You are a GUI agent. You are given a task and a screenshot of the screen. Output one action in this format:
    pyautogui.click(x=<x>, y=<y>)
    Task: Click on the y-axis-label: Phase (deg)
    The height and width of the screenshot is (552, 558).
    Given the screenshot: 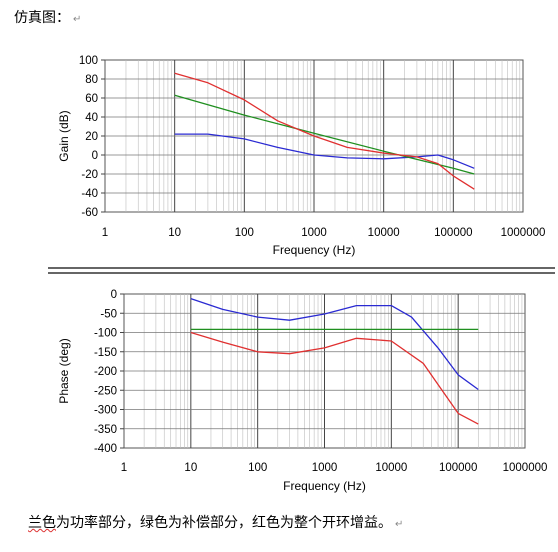 What is the action you would take?
    pyautogui.click(x=64, y=370)
    